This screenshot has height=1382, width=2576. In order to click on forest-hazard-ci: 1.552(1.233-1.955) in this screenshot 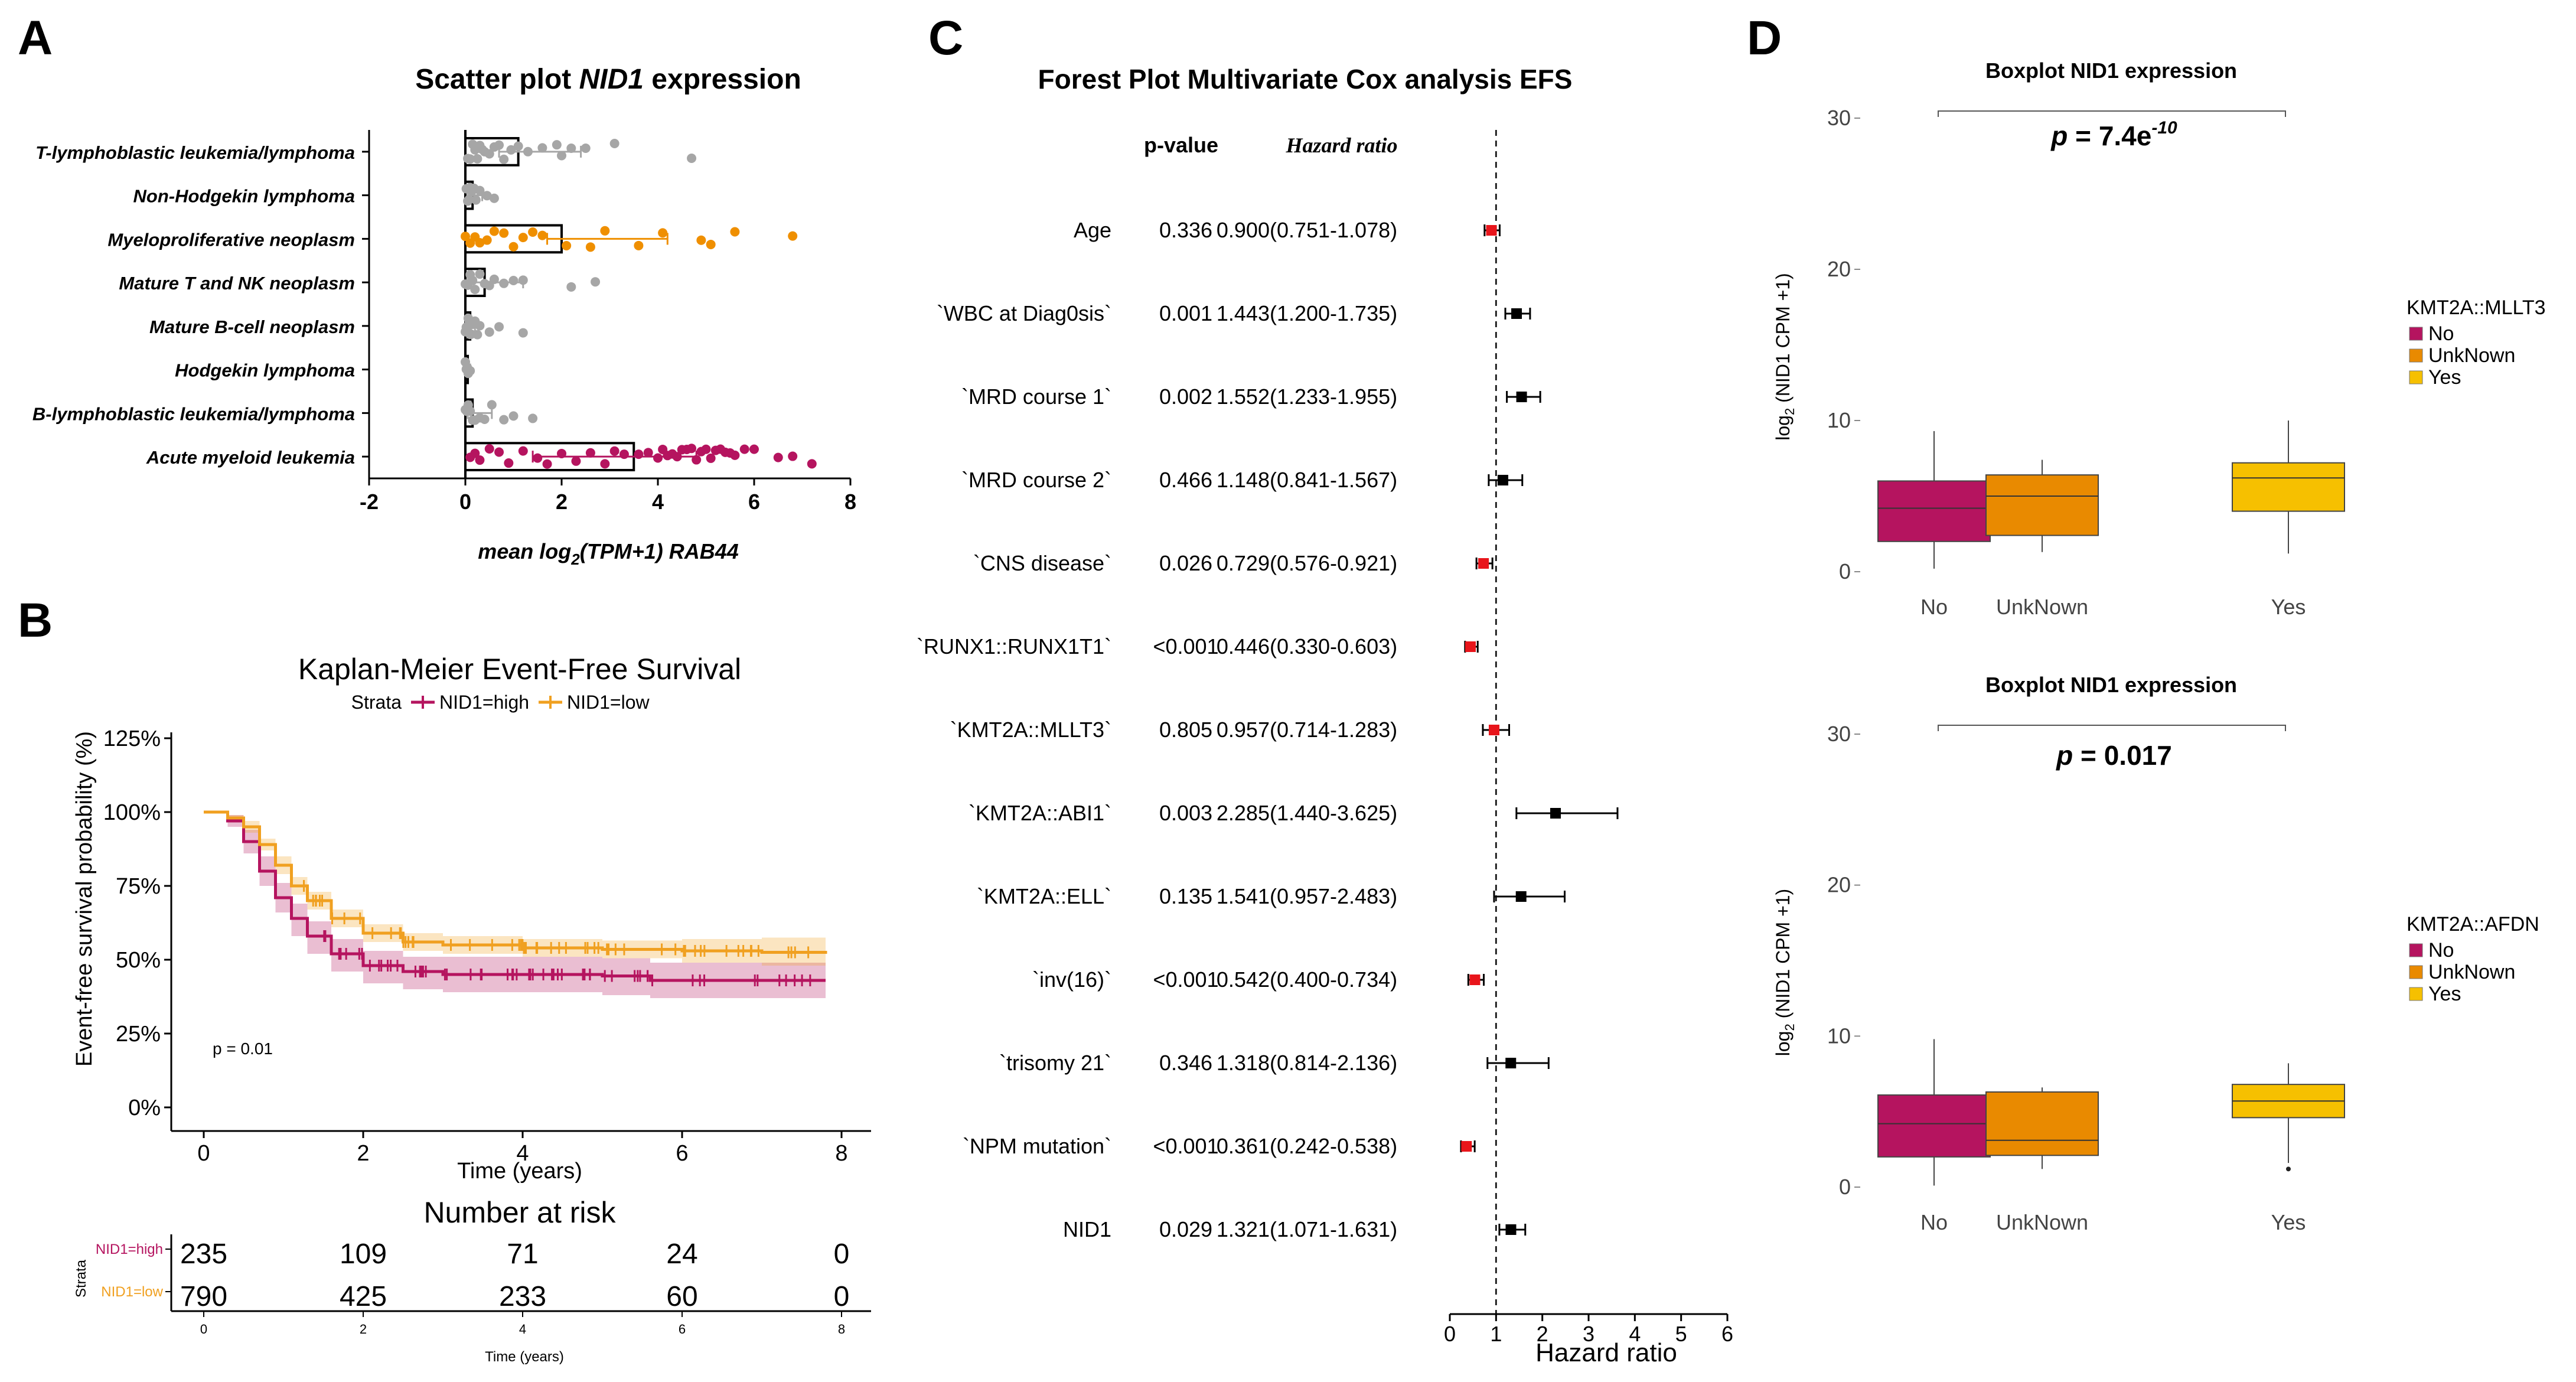, I will do `click(1307, 396)`.